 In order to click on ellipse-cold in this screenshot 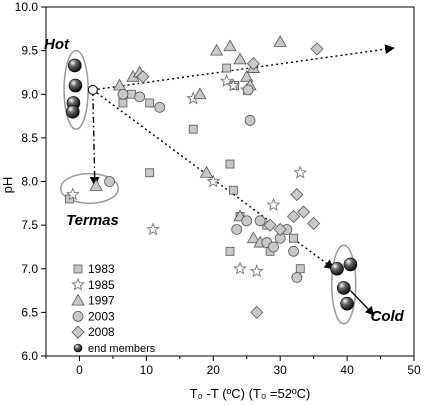, I will do `click(343, 284)`.